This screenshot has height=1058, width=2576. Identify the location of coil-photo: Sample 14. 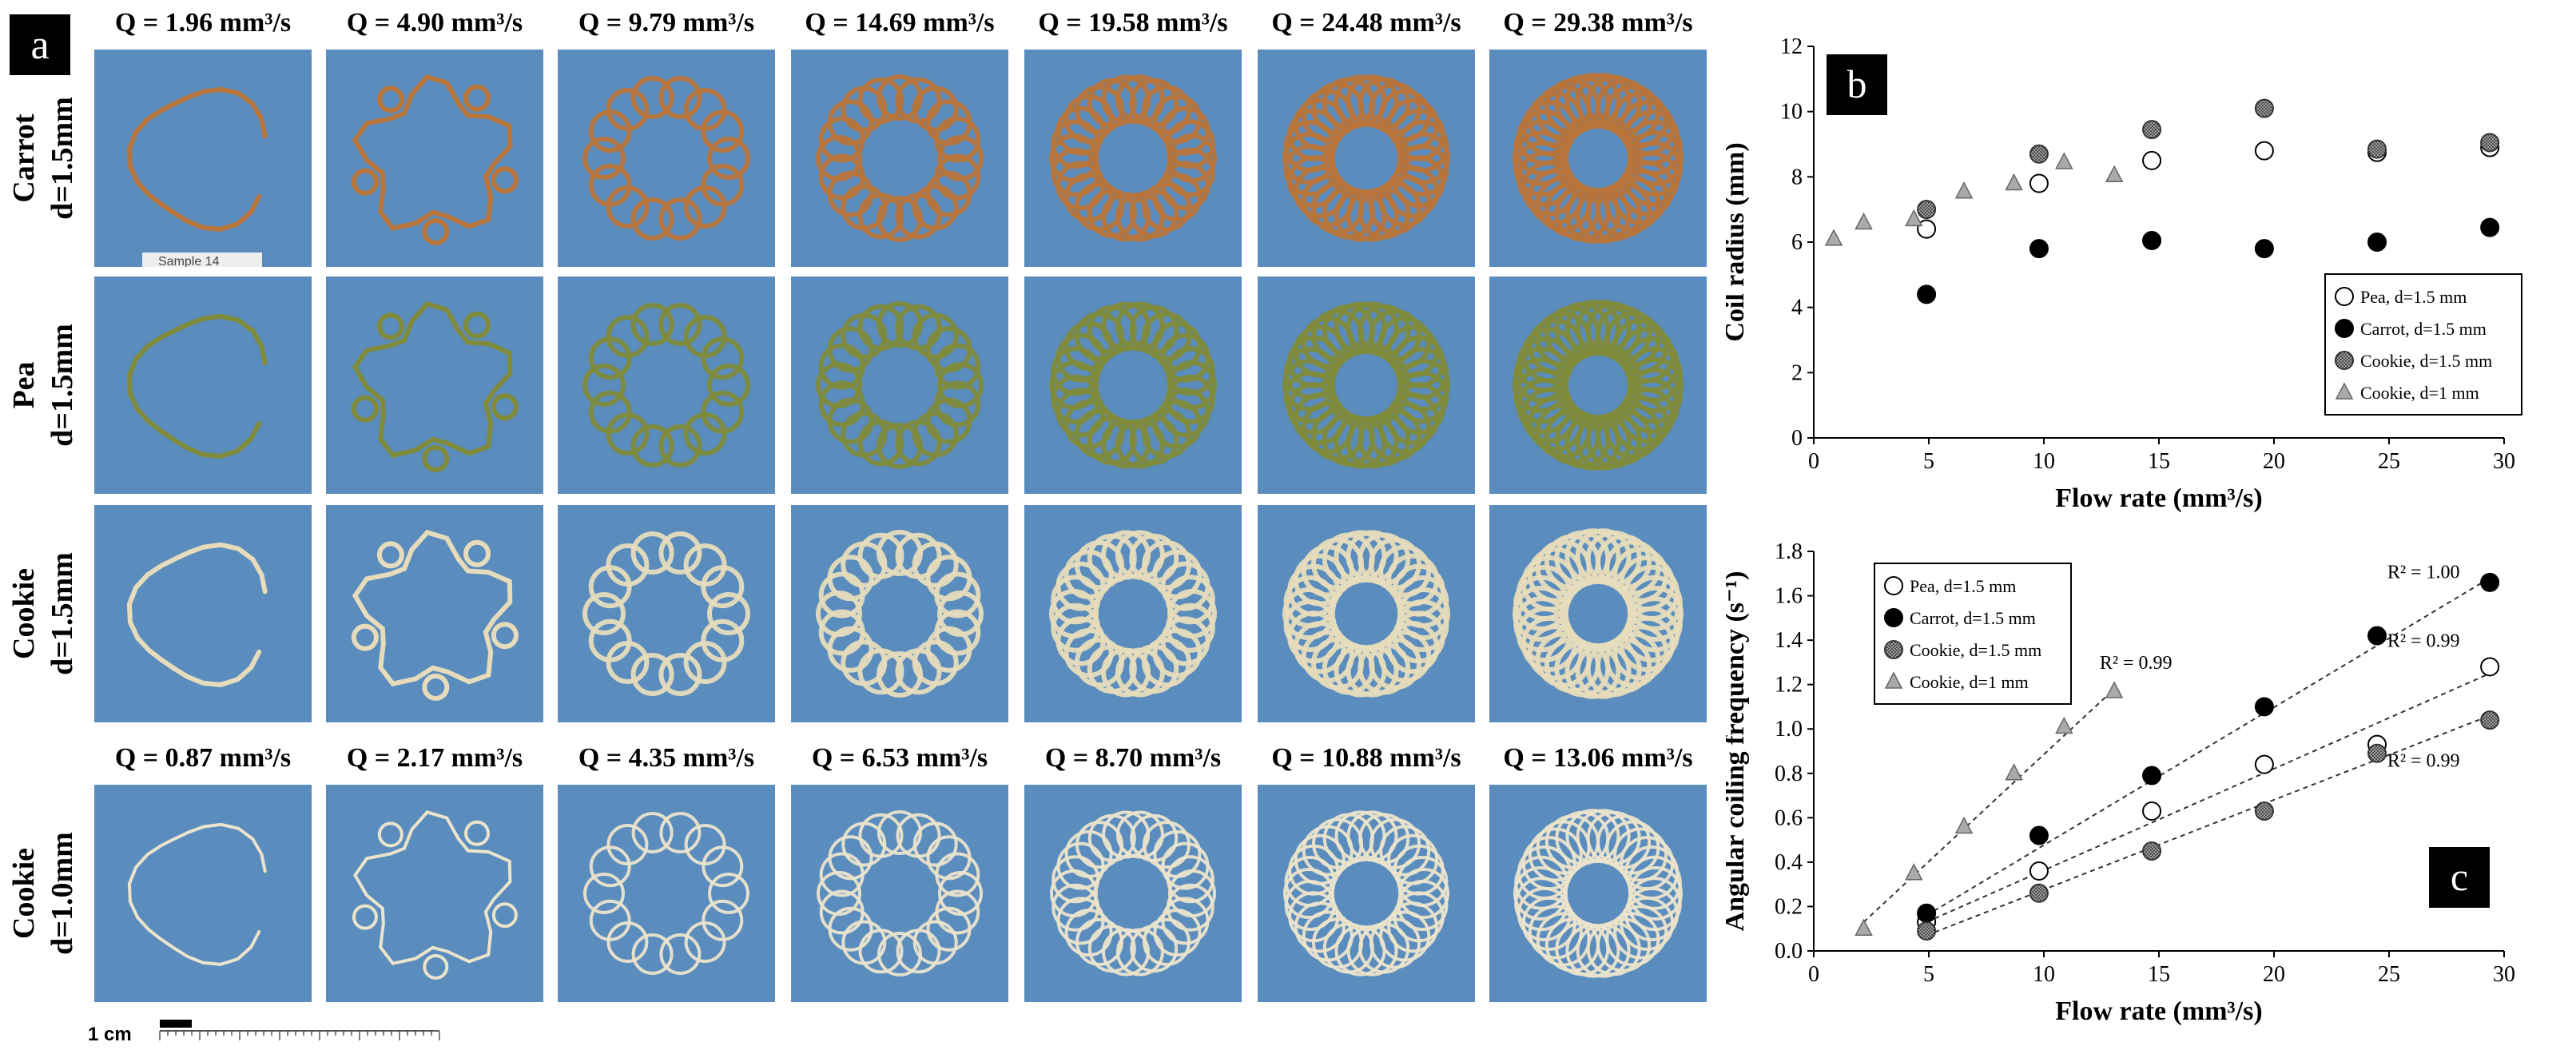
(203, 158).